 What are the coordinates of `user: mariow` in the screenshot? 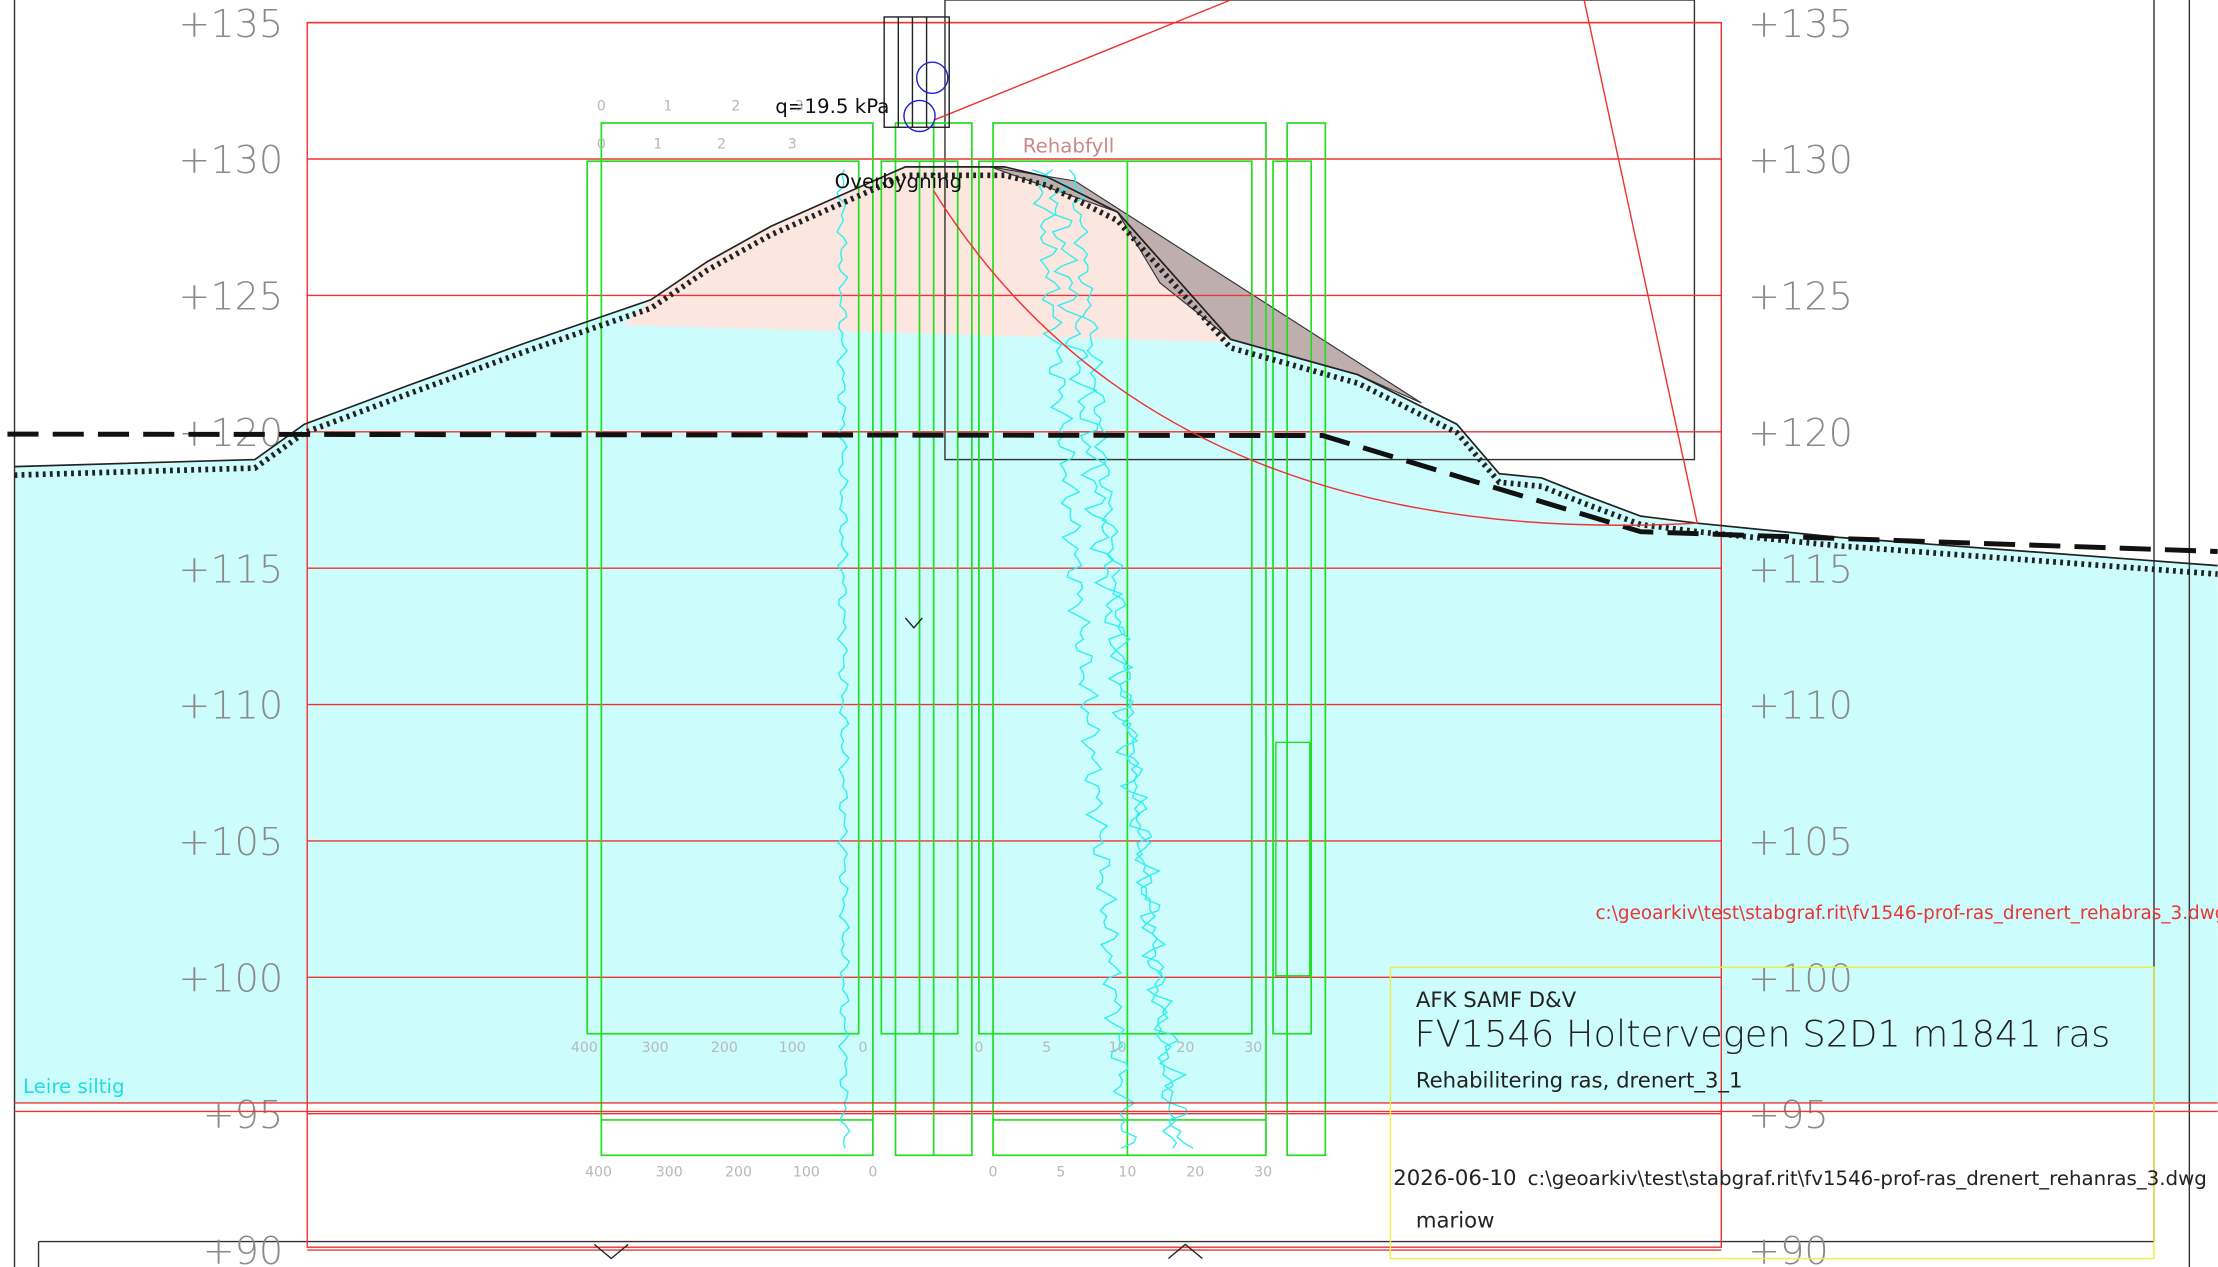 It's located at (1455, 1220).